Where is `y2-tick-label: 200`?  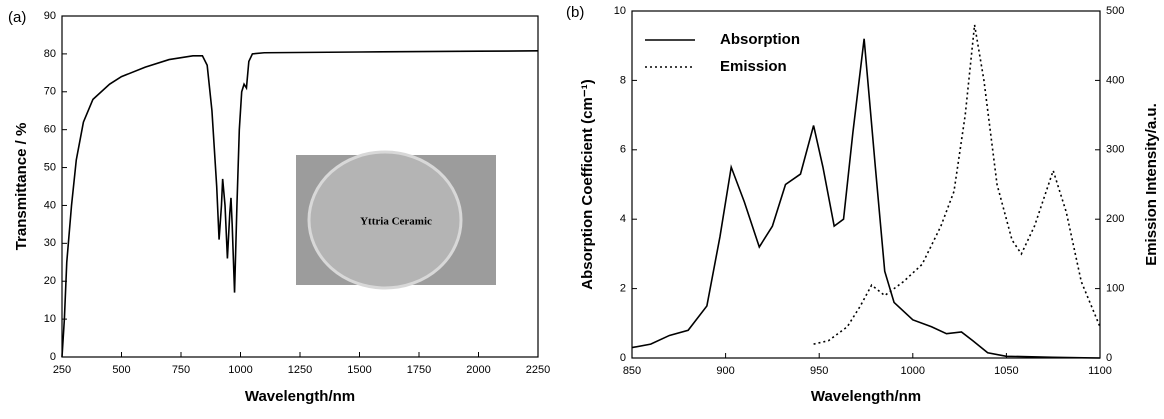
y2-tick-label: 200 is located at coordinates (1115, 219).